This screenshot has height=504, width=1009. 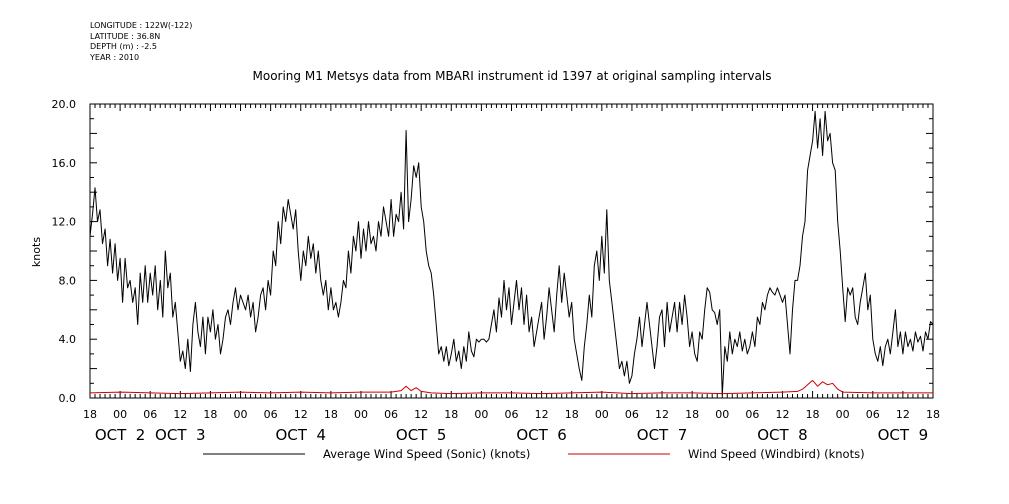 I want to click on series-line-windbird, so click(x=511, y=387).